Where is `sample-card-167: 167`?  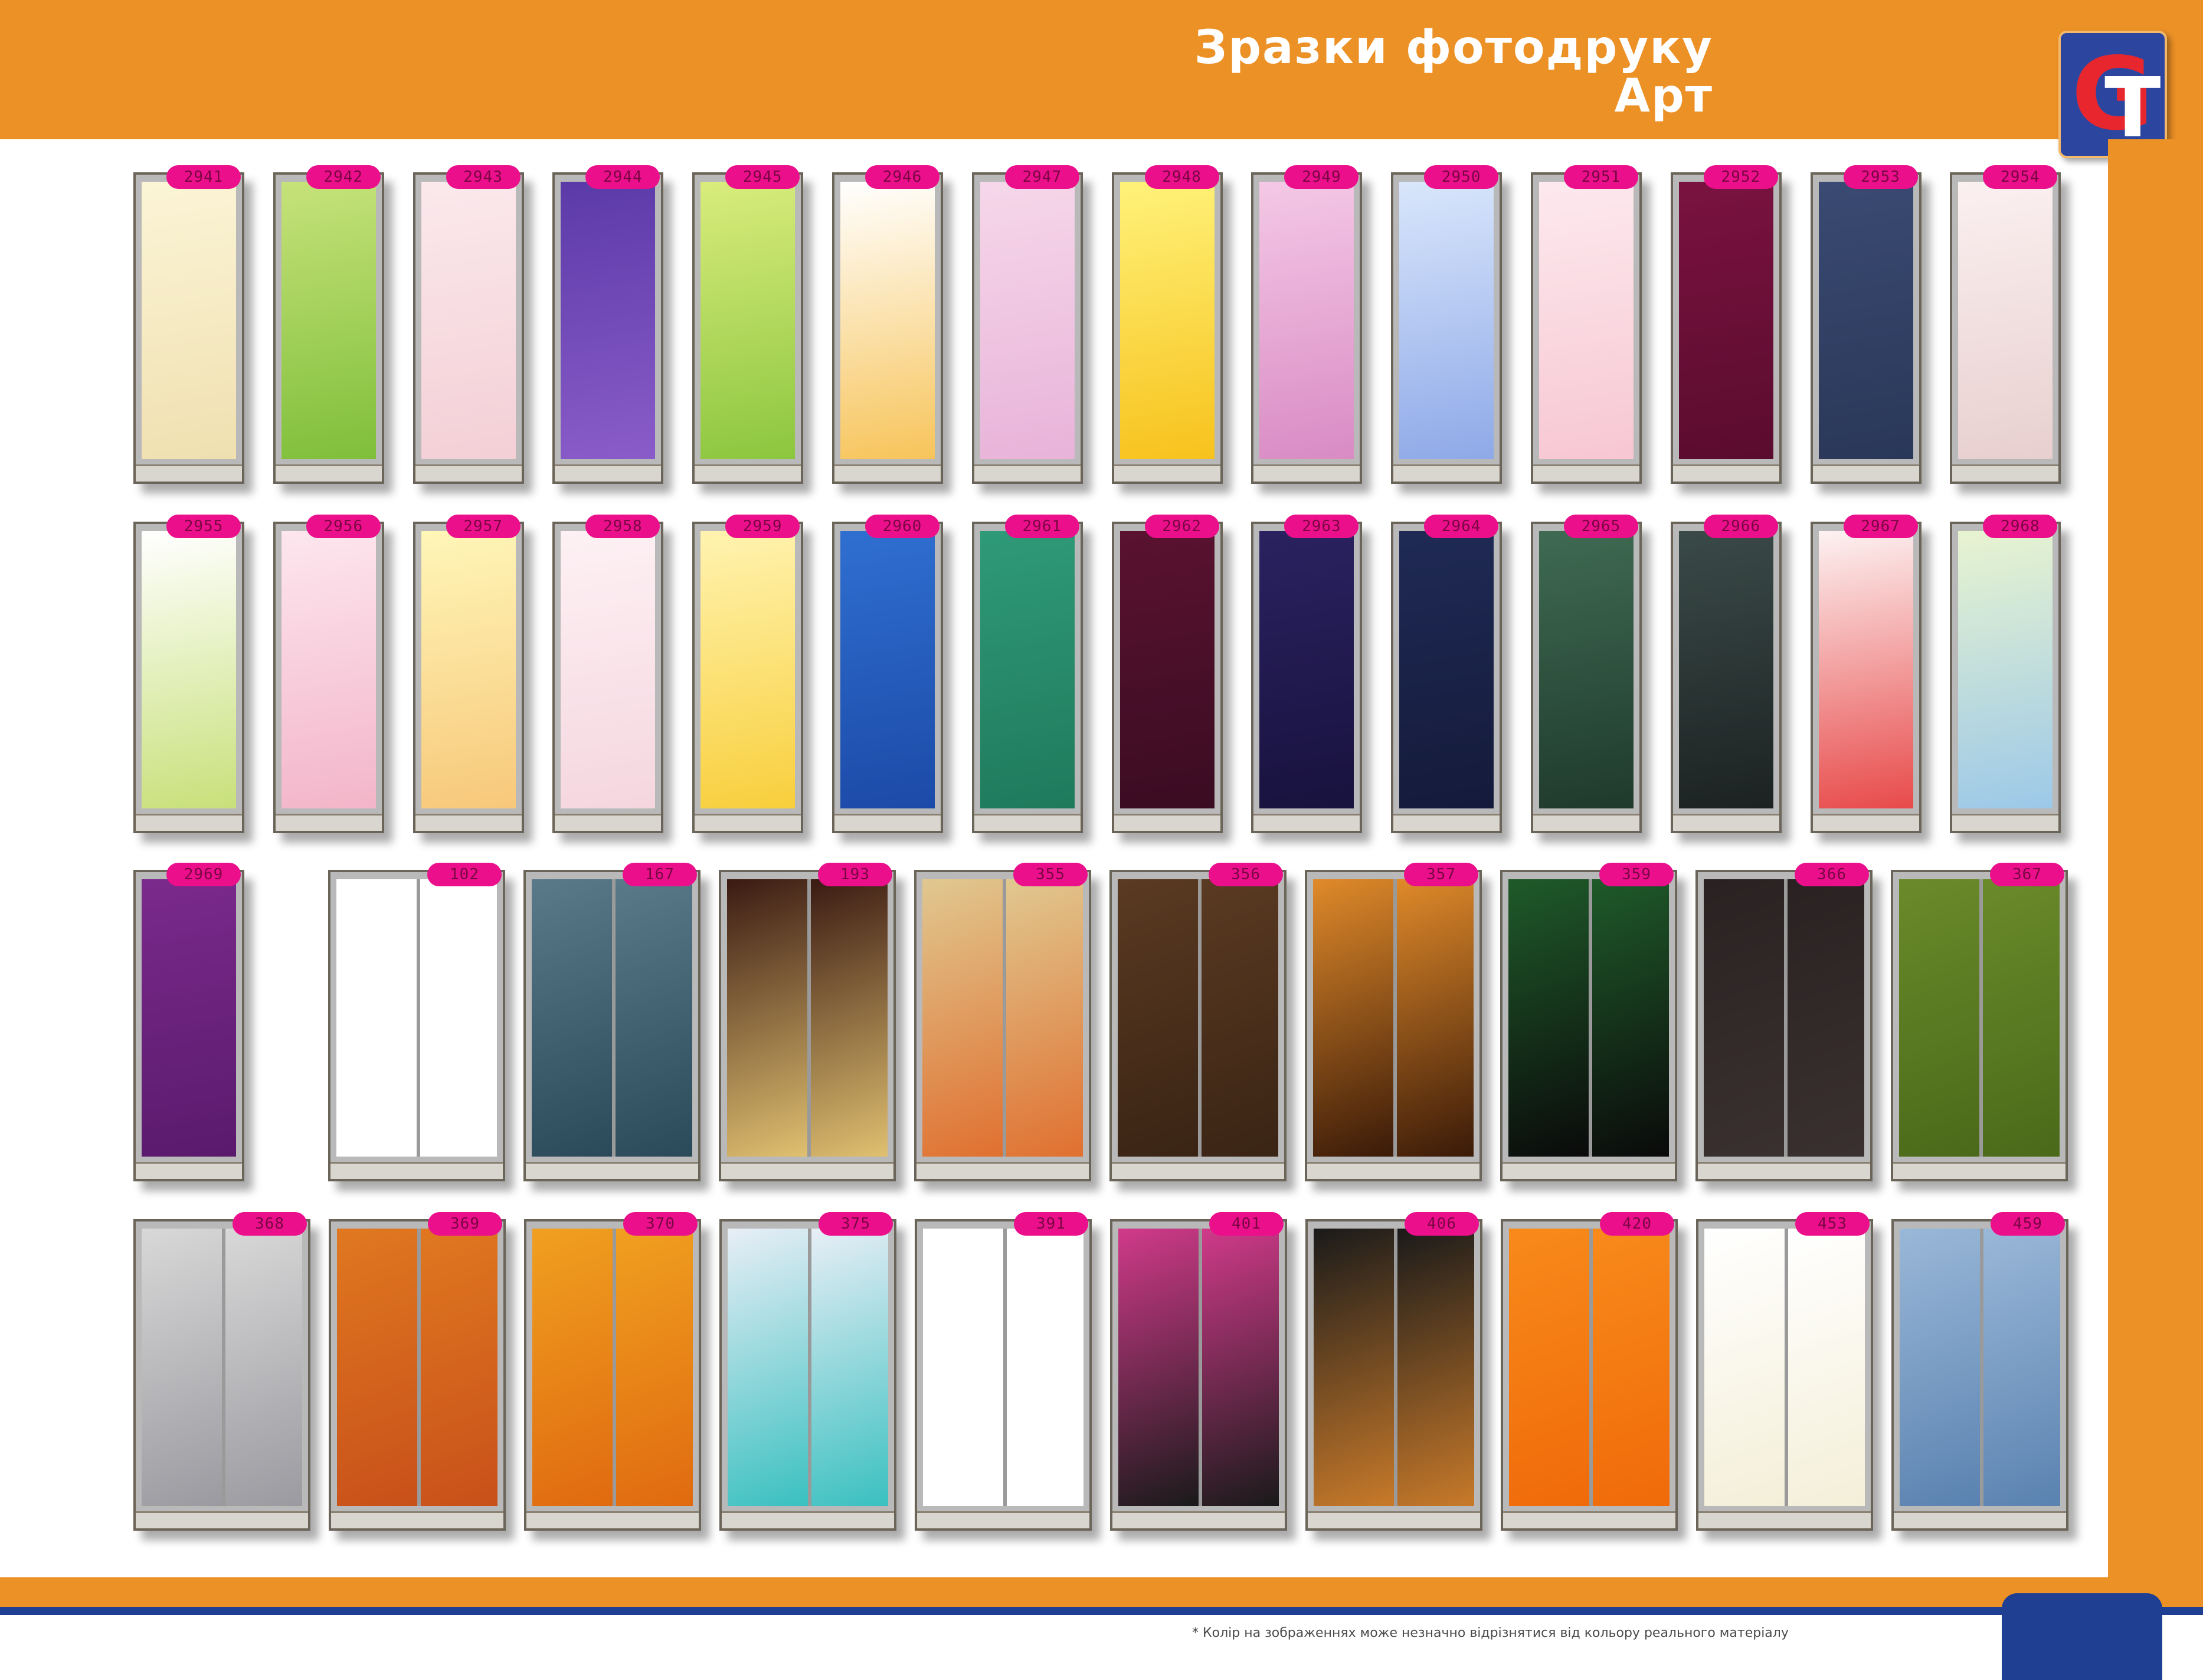 sample-card-167: 167 is located at coordinates (611, 1022).